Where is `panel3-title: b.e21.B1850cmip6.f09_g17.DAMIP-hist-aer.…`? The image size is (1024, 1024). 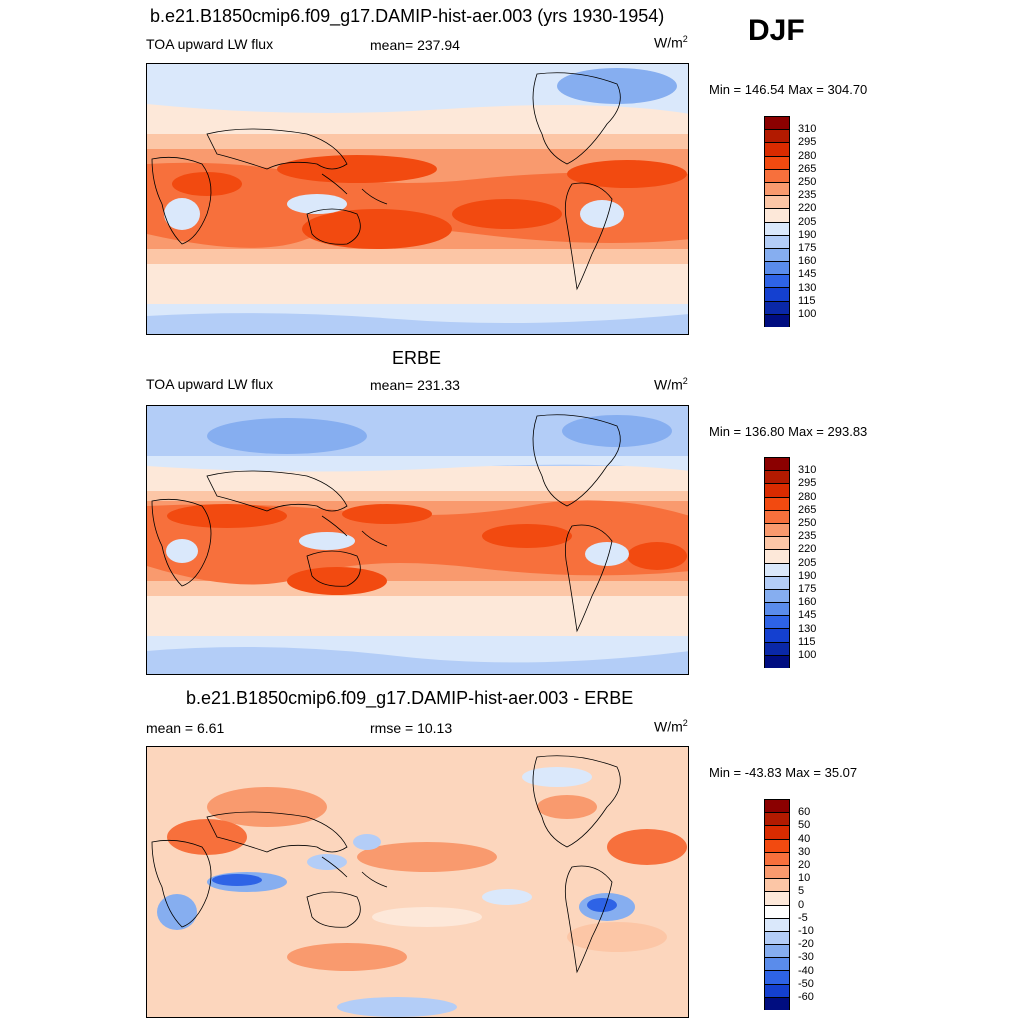
panel3-title: b.e21.B1850cmip6.f09_g17.DAMIP-hist-aer.… is located at coordinates (410, 698).